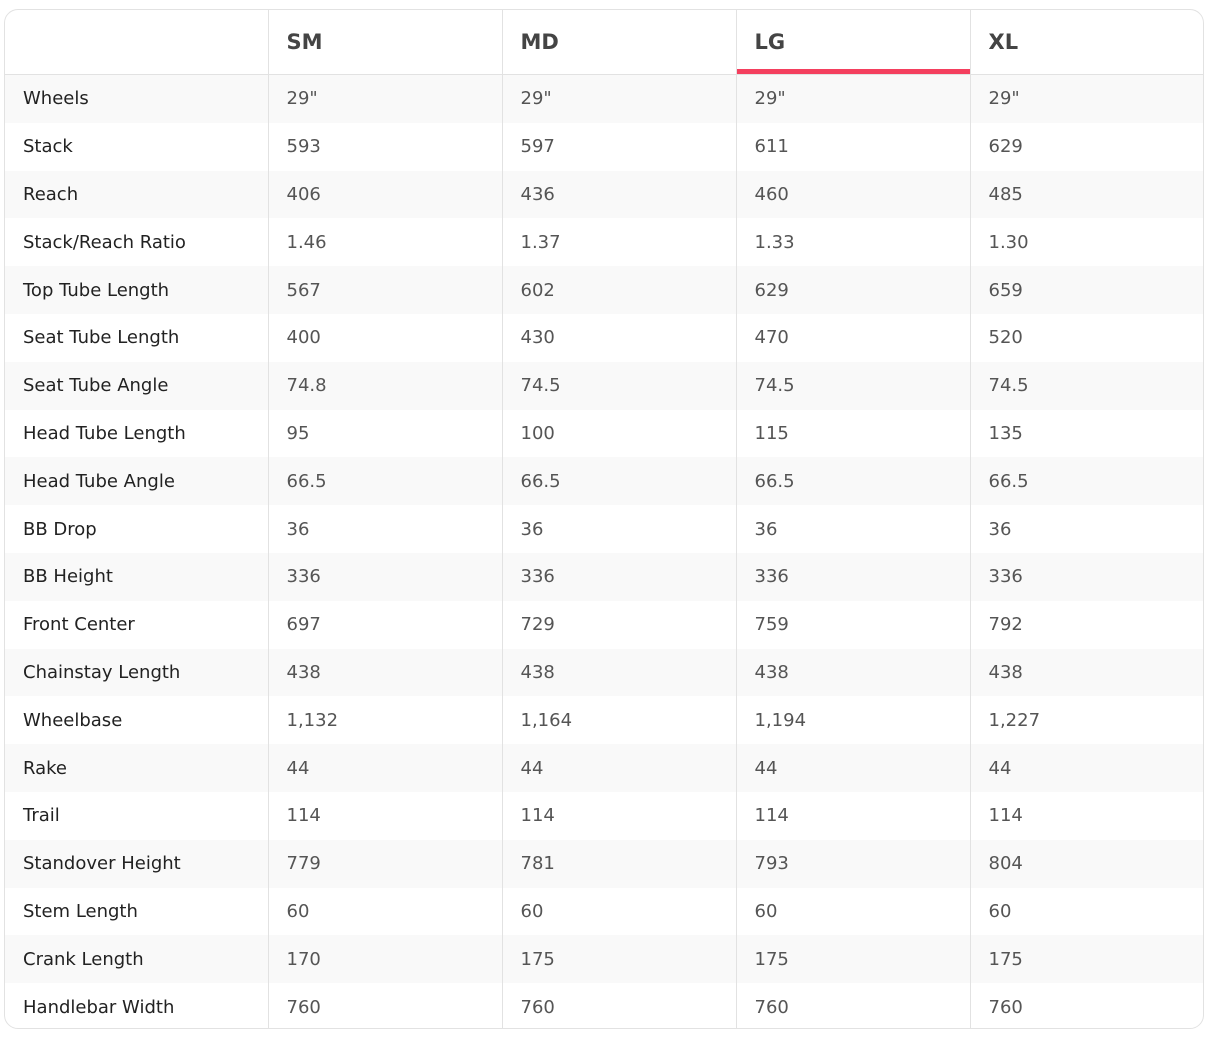 The image size is (1214, 1041). I want to click on row-label: Handlebar Width, so click(99, 1007).